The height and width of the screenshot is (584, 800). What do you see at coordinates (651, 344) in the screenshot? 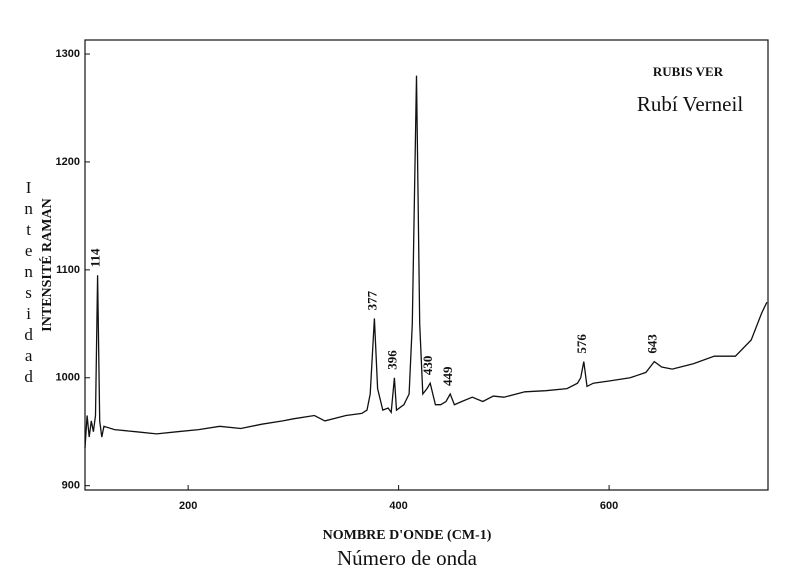
I see `peak-label: 643` at bounding box center [651, 344].